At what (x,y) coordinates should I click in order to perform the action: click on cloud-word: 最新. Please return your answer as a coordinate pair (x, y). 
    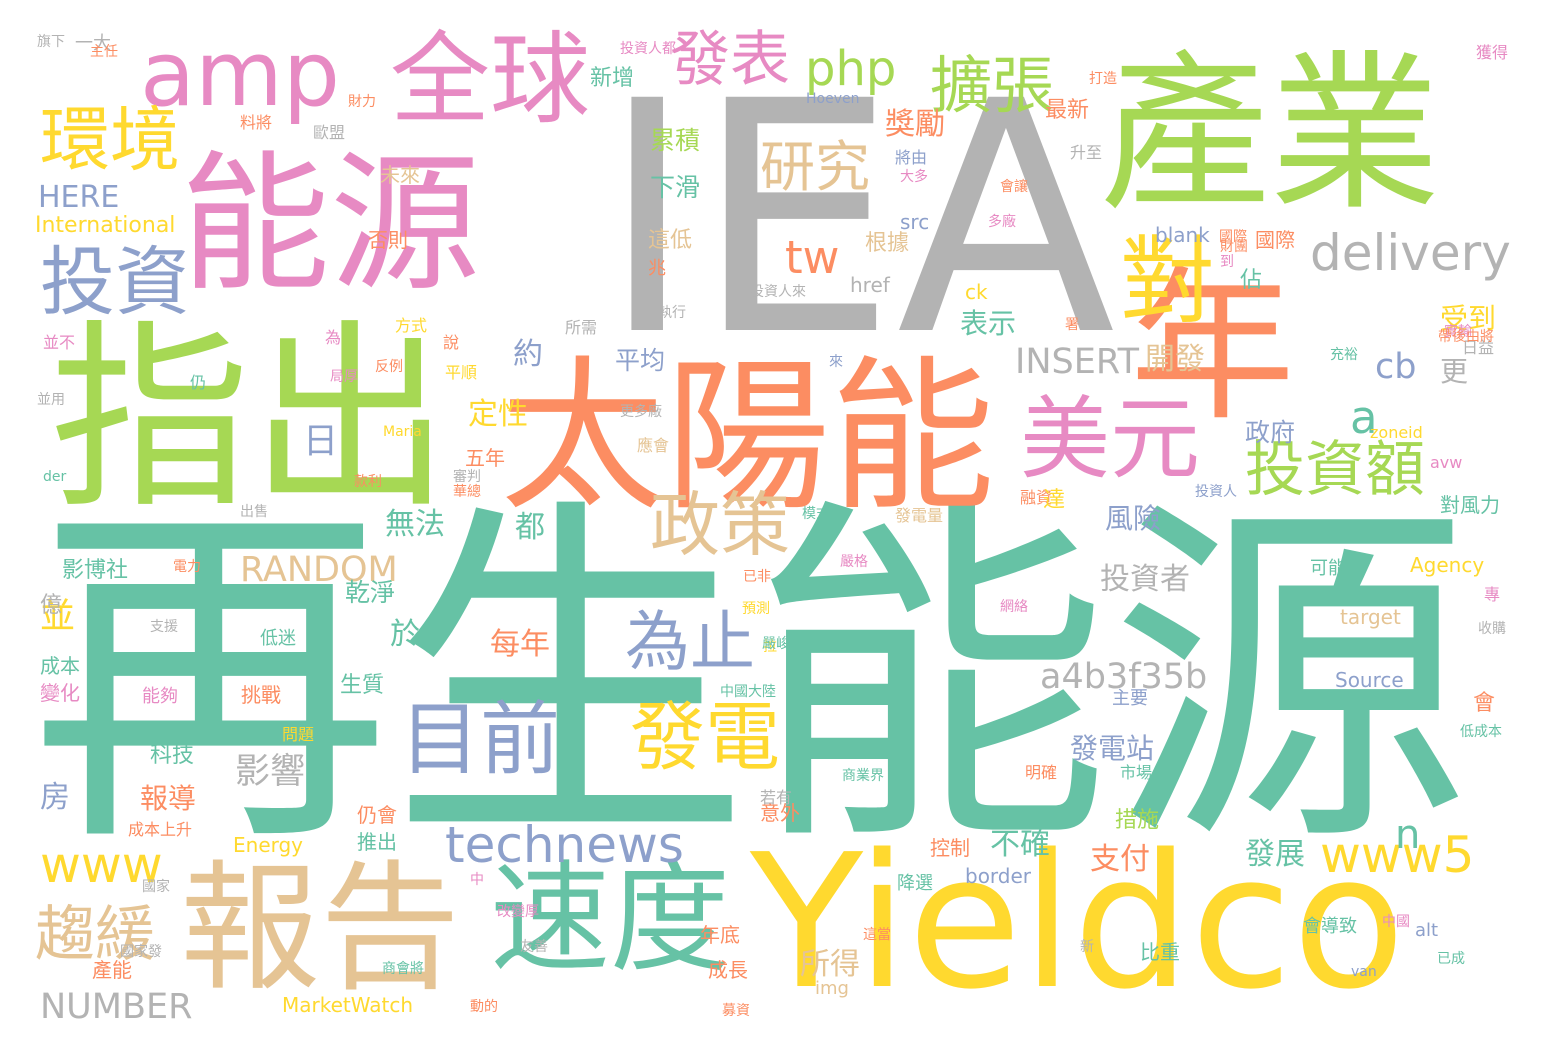
    Looking at the image, I should click on (1067, 110).